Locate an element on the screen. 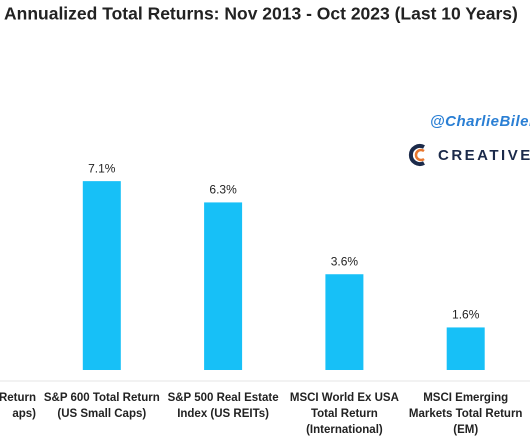 The height and width of the screenshot is (442, 530). x-tick-label: Total Return is located at coordinates (344, 414).